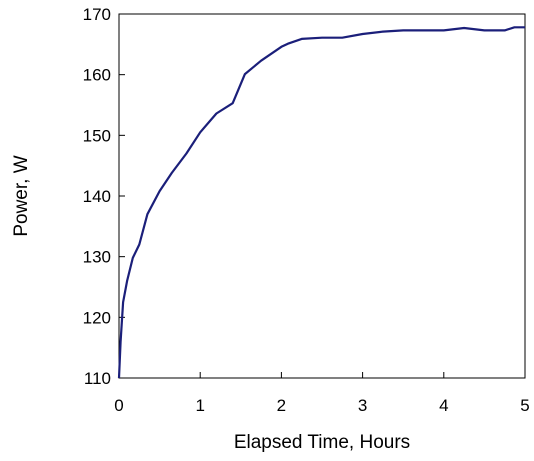  I want to click on y-tick-label: 110, so click(97, 378).